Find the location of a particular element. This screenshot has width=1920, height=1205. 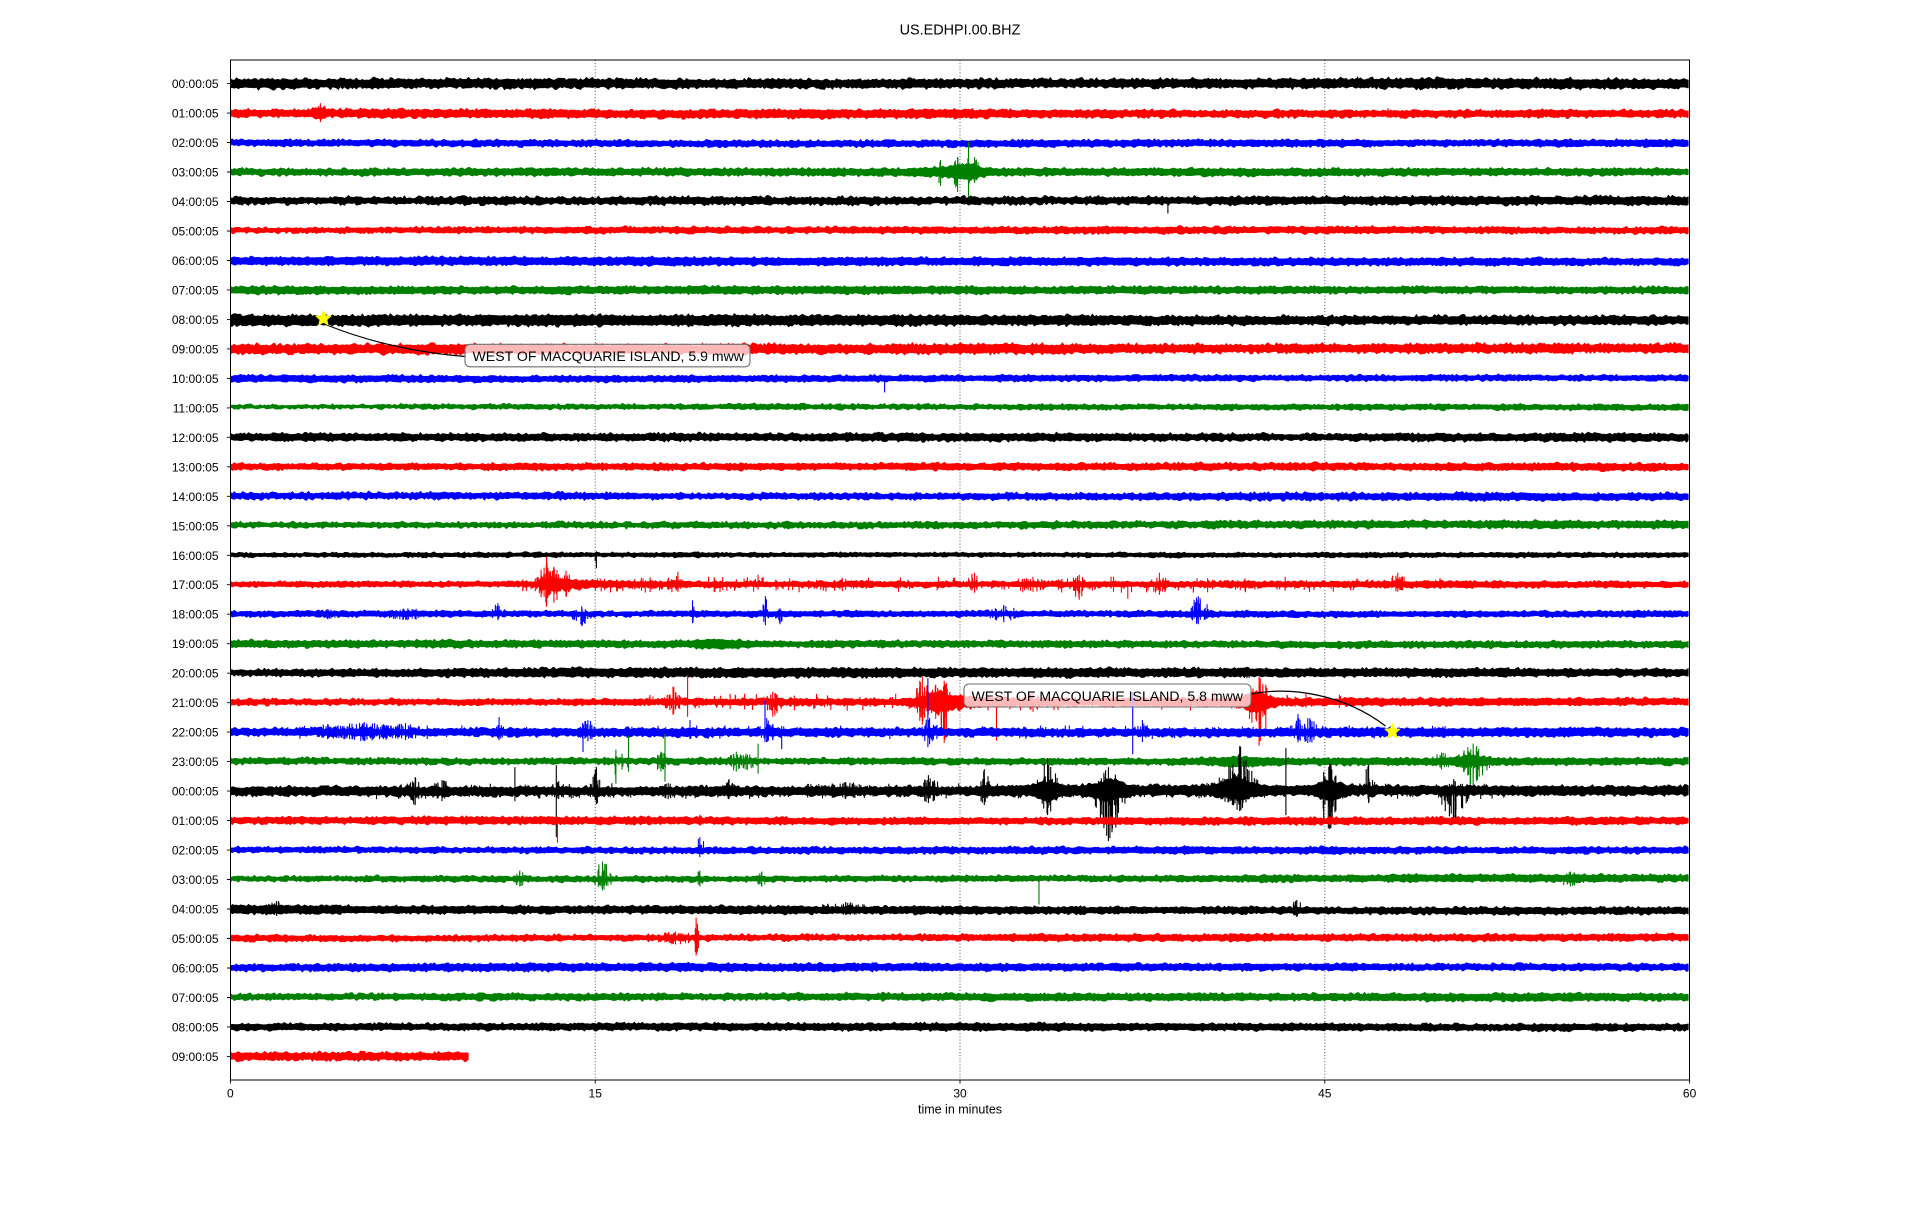

svg-text: 15:00:05 is located at coordinates (195, 526).